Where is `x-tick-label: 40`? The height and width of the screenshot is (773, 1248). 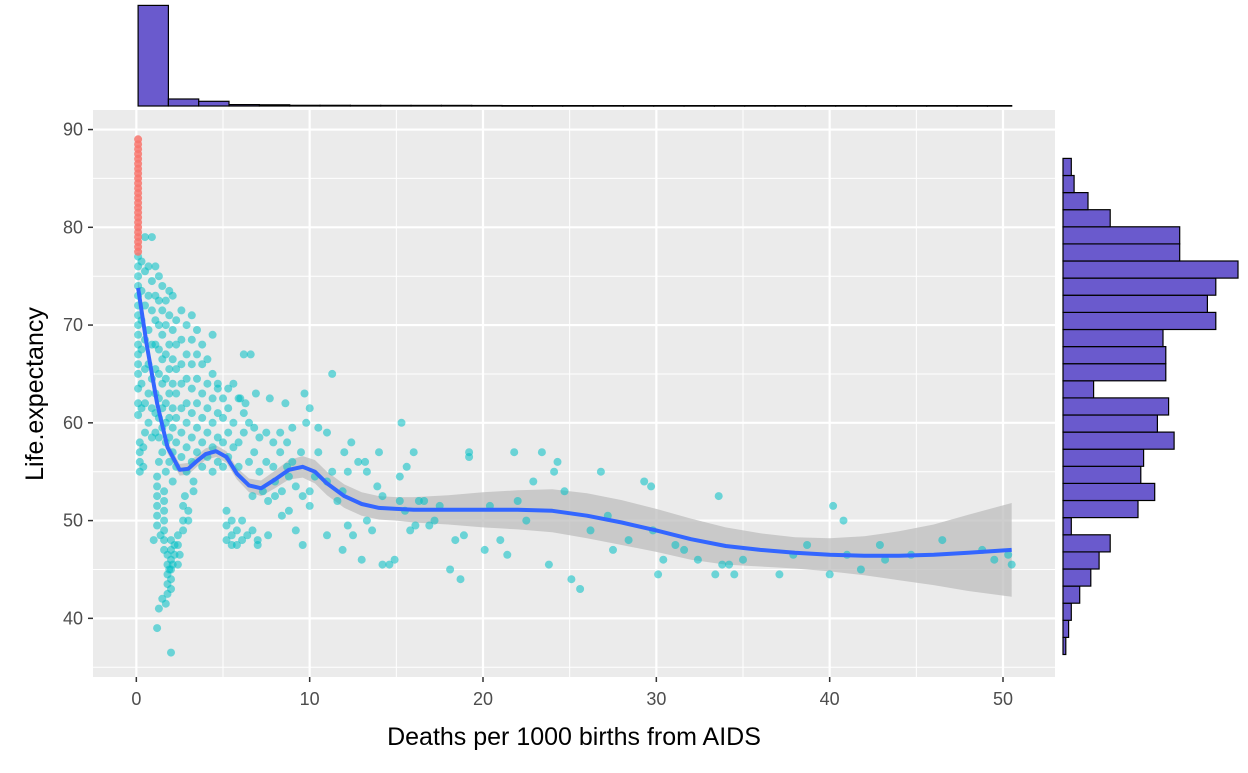 x-tick-label: 40 is located at coordinates (830, 699).